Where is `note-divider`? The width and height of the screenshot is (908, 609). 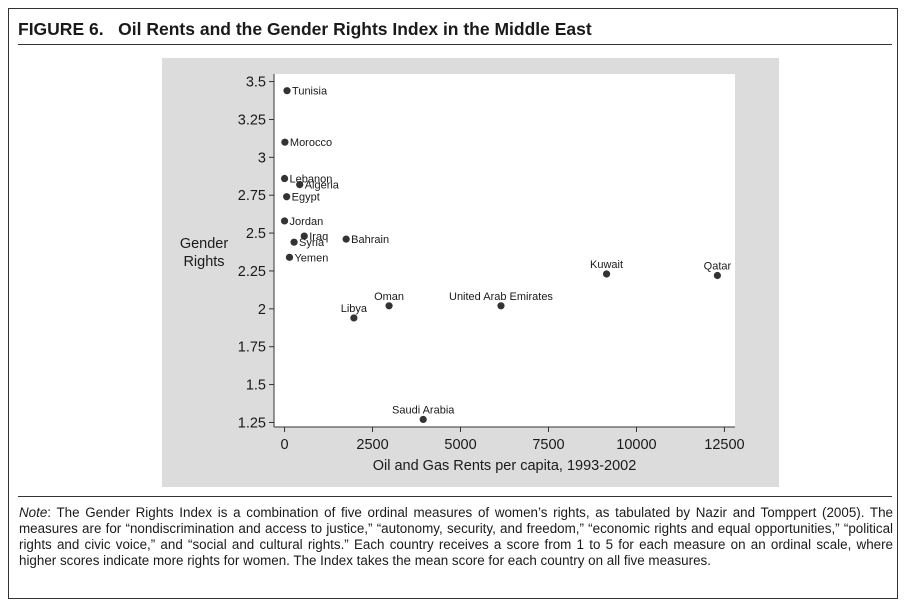 note-divider is located at coordinates (455, 496).